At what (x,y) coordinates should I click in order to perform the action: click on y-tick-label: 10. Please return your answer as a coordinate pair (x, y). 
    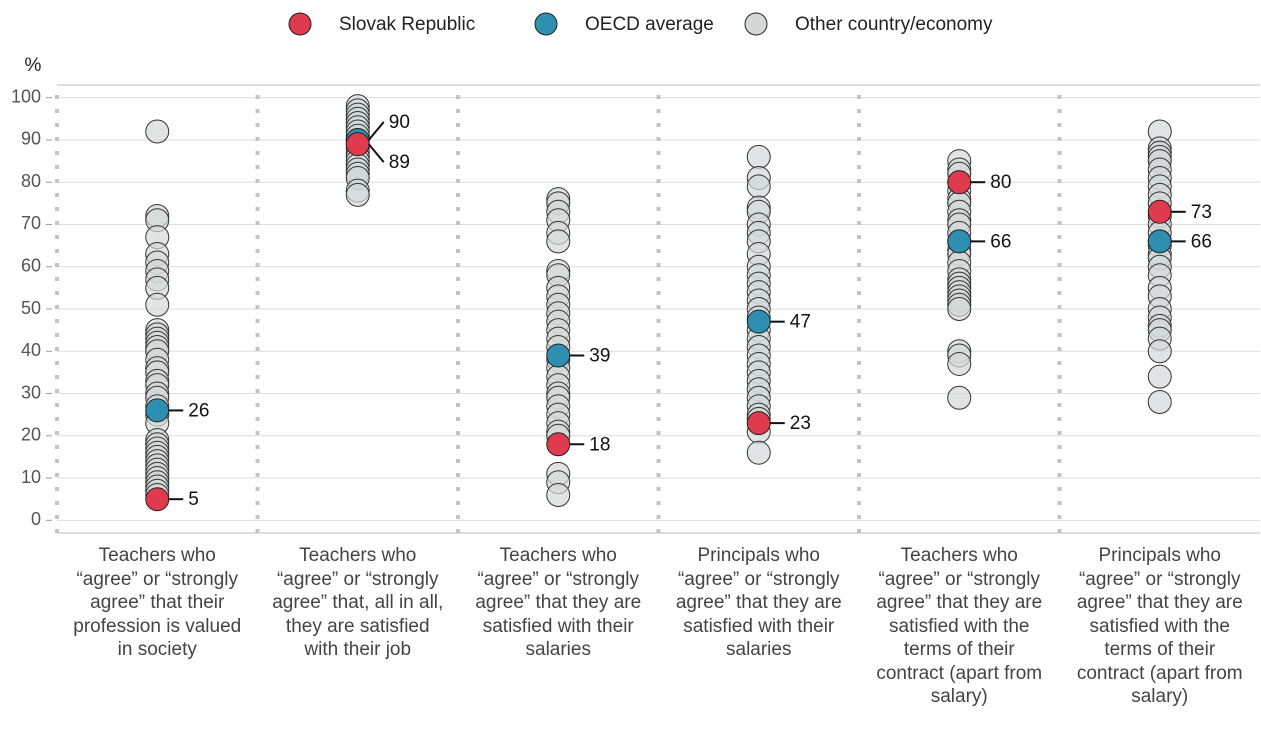
    Looking at the image, I should click on (31, 477).